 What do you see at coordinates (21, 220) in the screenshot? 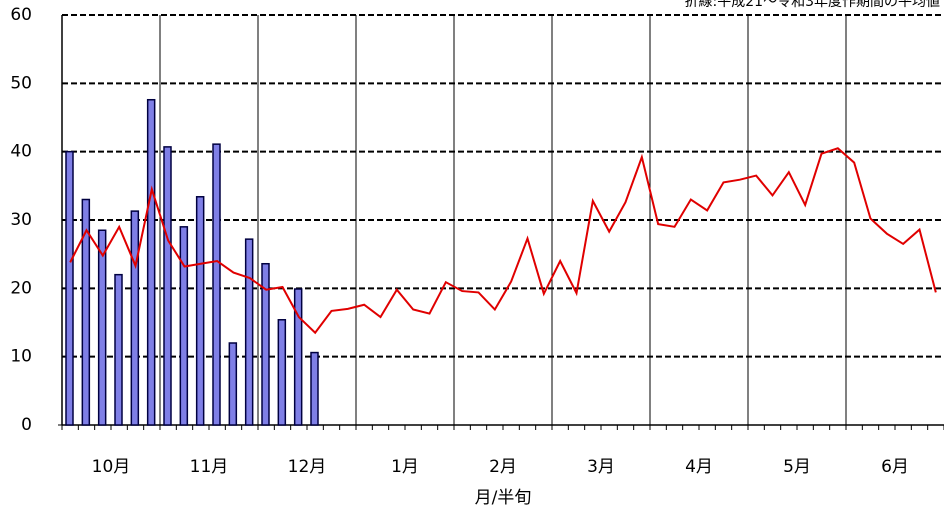
I see `y-tick-label: 30` at bounding box center [21, 220].